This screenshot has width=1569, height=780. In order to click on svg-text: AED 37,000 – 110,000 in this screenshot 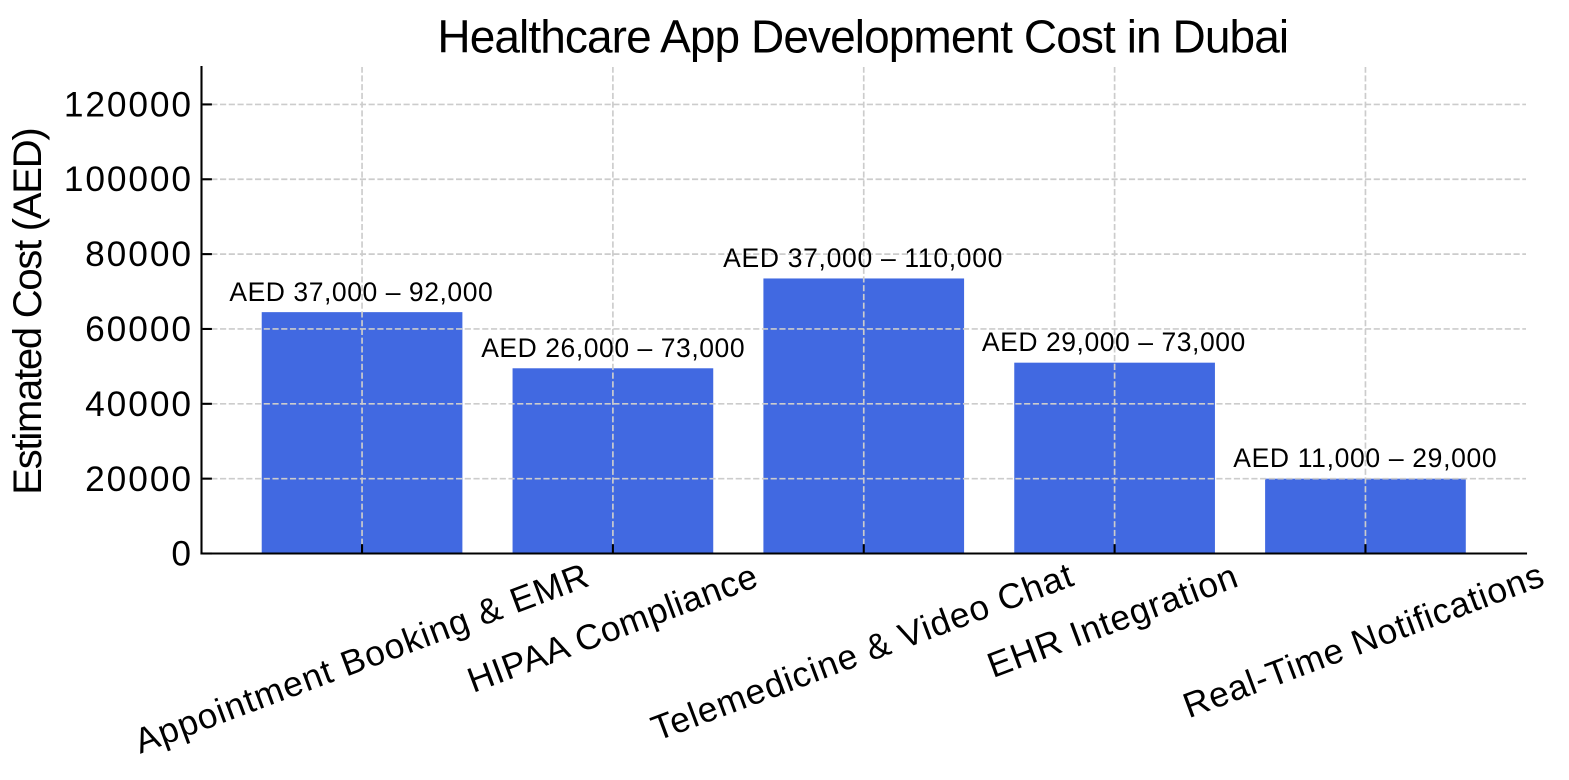, I will do `click(862, 258)`.